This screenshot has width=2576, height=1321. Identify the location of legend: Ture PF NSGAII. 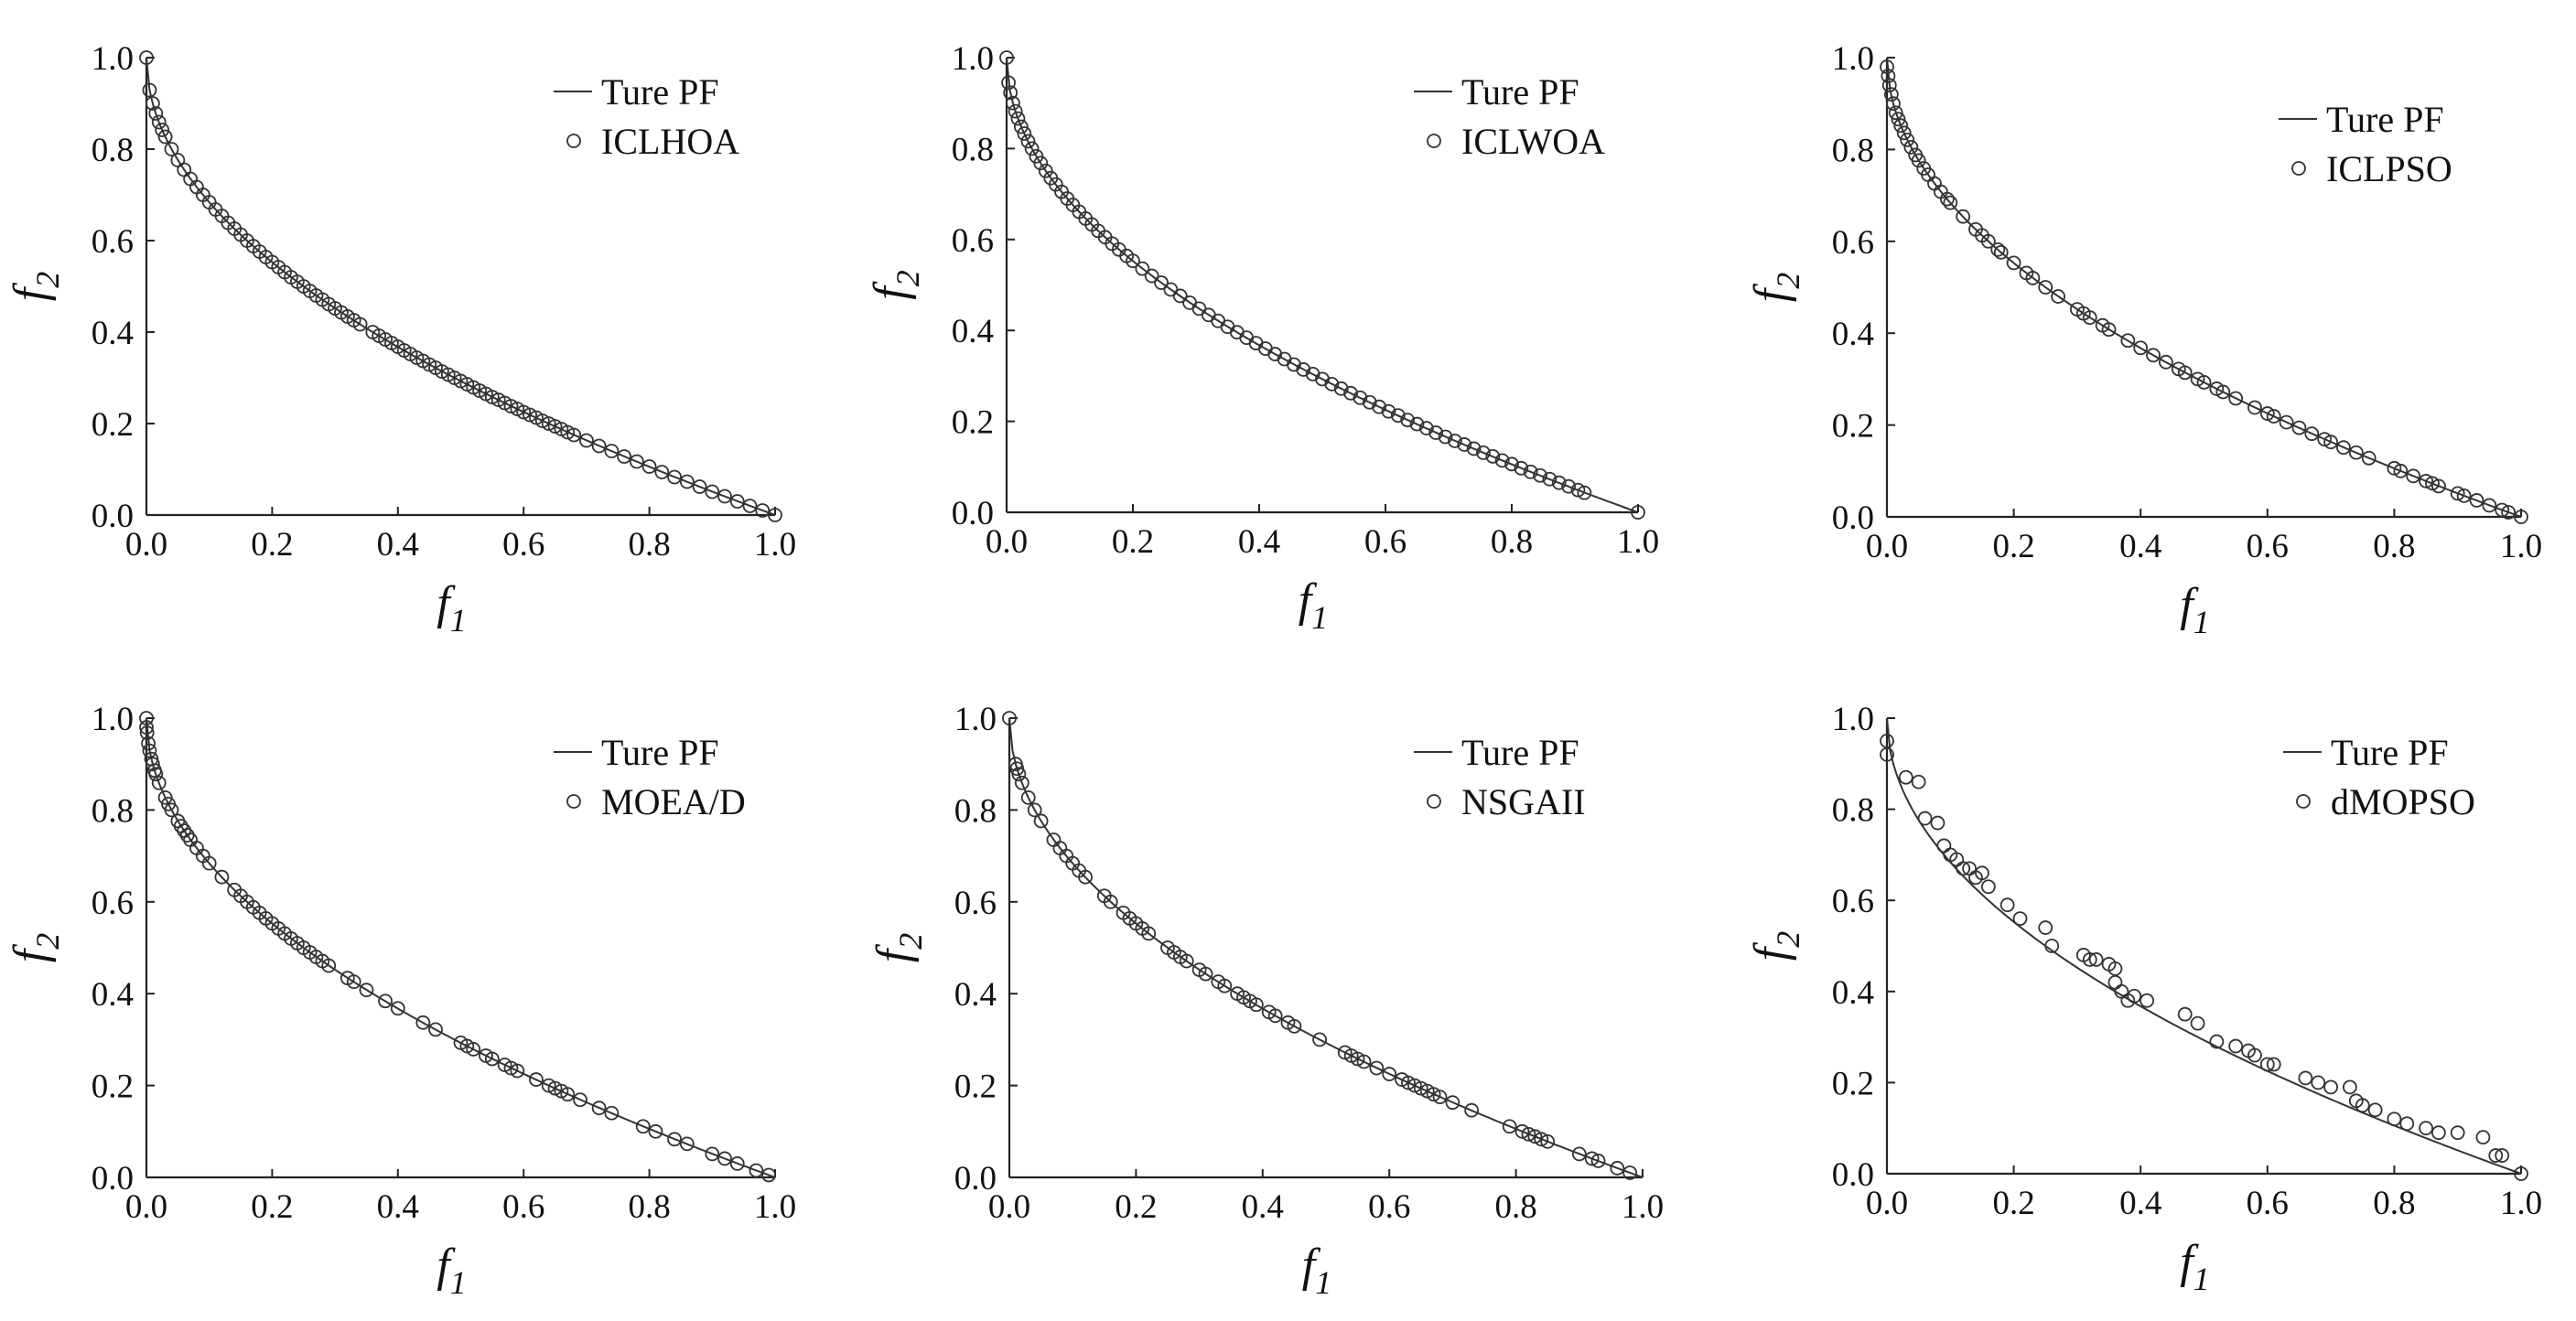
(1500, 777).